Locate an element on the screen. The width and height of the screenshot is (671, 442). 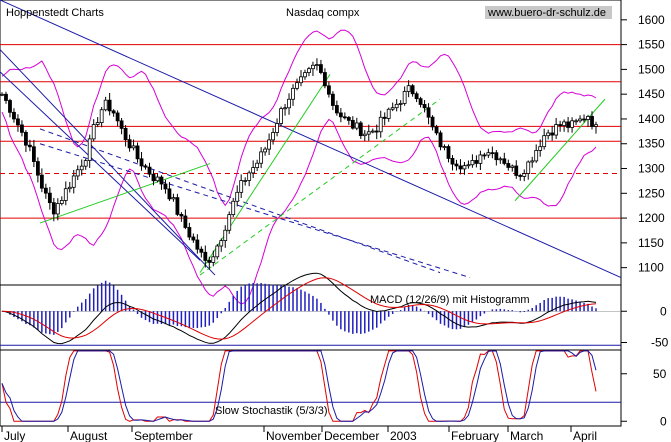
stoch-tick-label: 0 is located at coordinates (663, 421).